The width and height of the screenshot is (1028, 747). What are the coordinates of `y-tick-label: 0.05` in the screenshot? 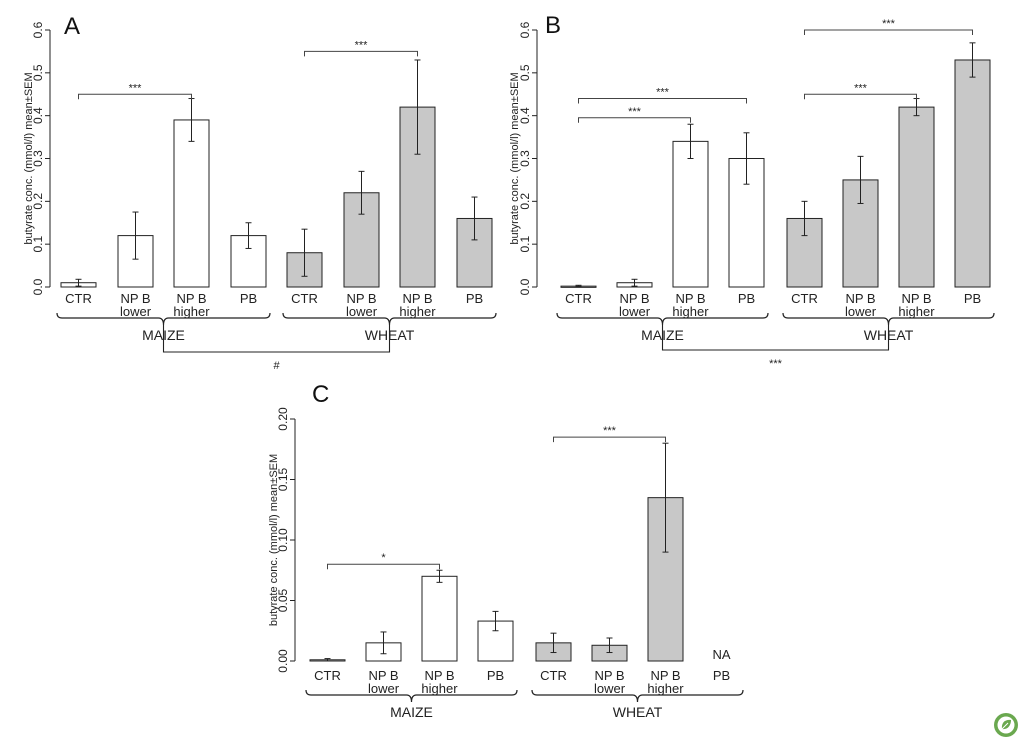 It's located at (283, 600).